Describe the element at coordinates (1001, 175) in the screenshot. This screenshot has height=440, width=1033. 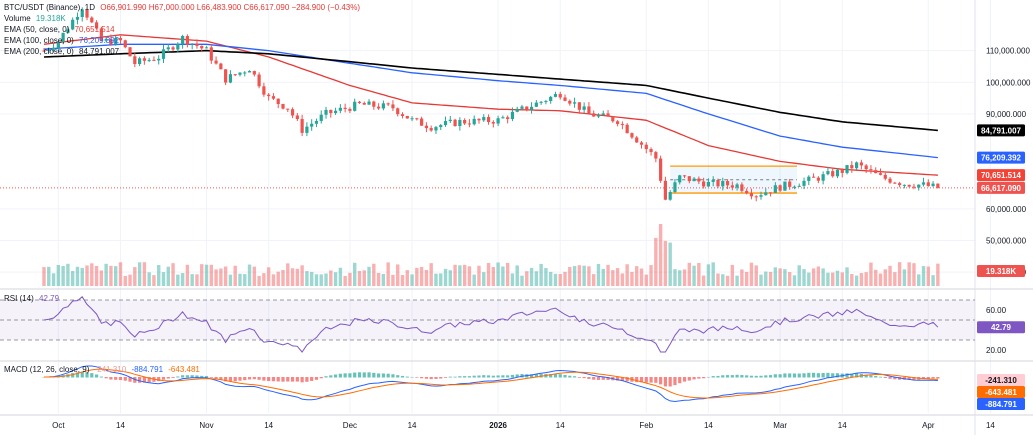
I see `svg-text: 70,651.514` at that location.